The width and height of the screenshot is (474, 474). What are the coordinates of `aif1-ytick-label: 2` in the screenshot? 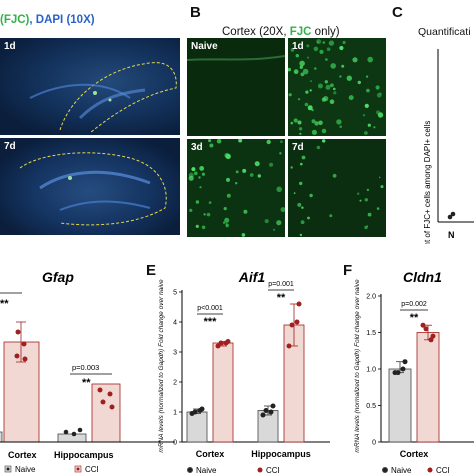 It's located at (175, 383).